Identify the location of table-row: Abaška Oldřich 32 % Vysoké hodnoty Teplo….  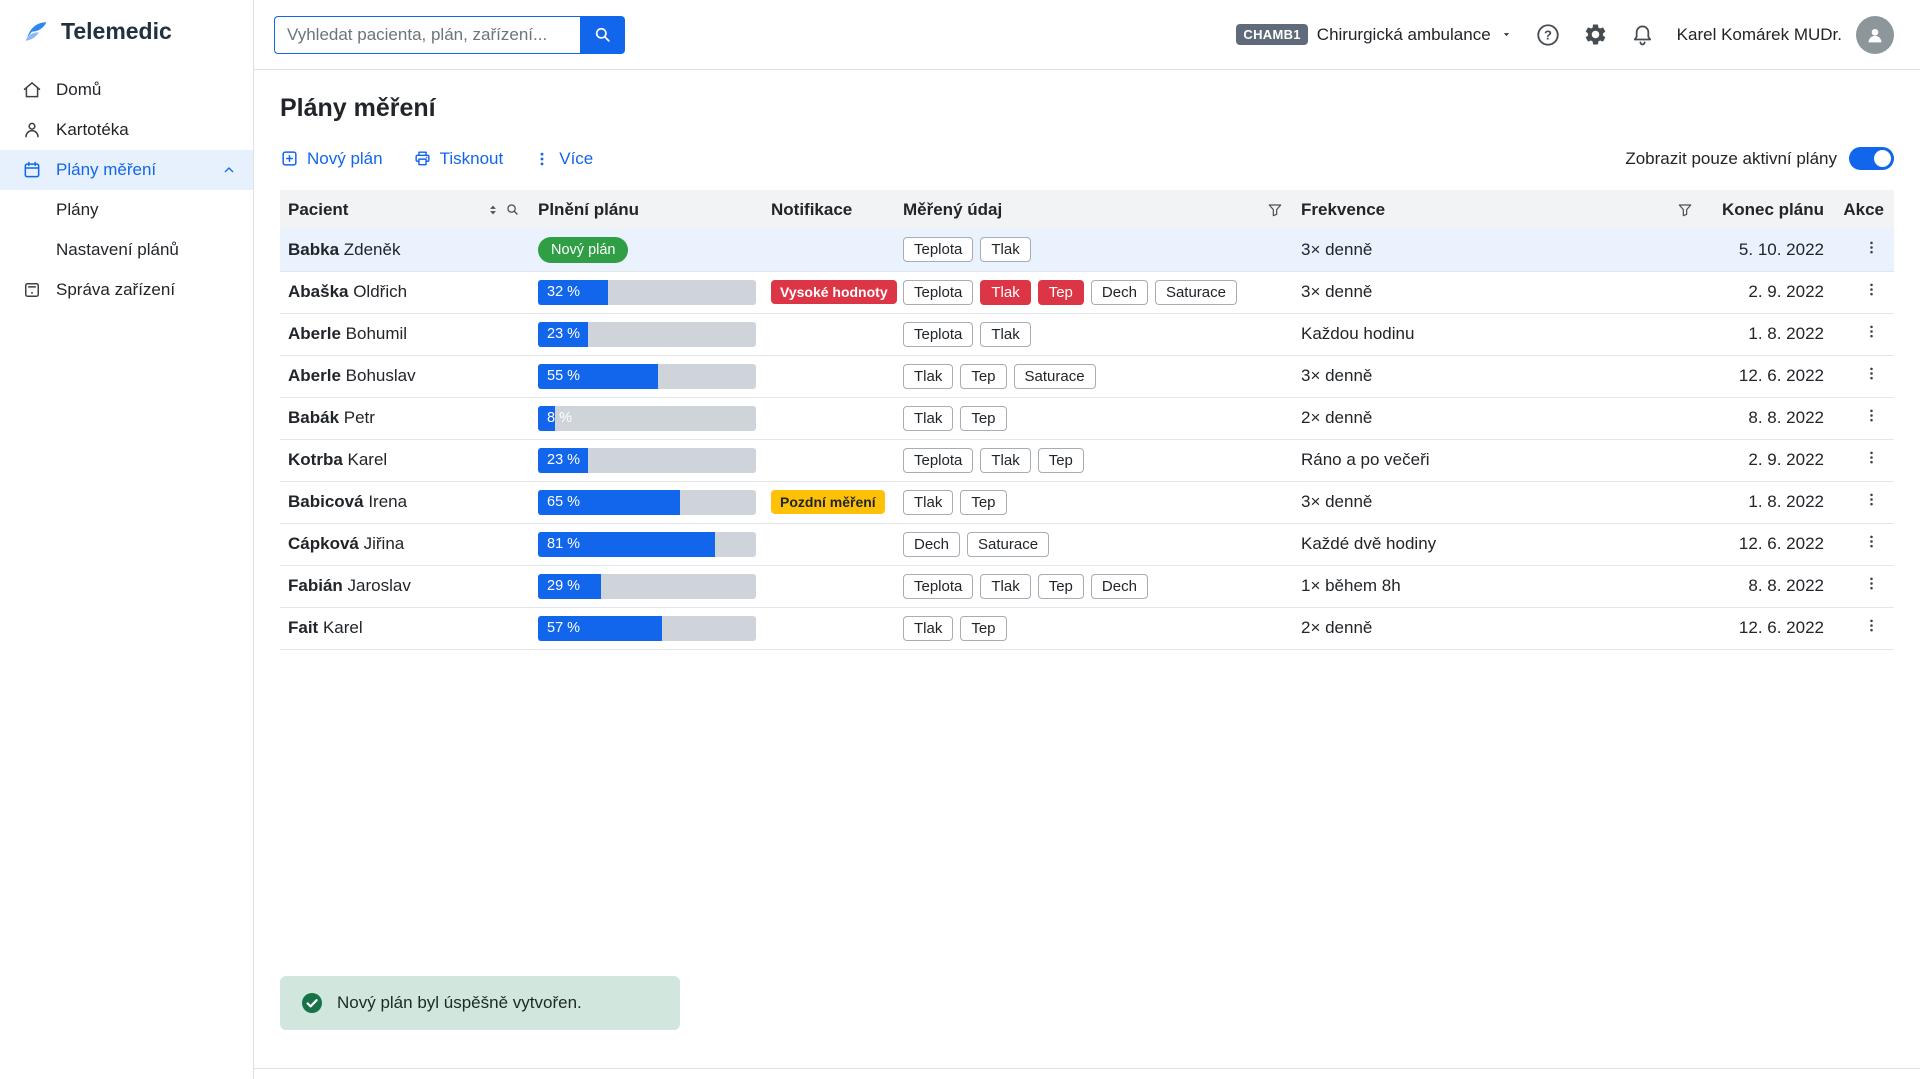
(1087, 292).